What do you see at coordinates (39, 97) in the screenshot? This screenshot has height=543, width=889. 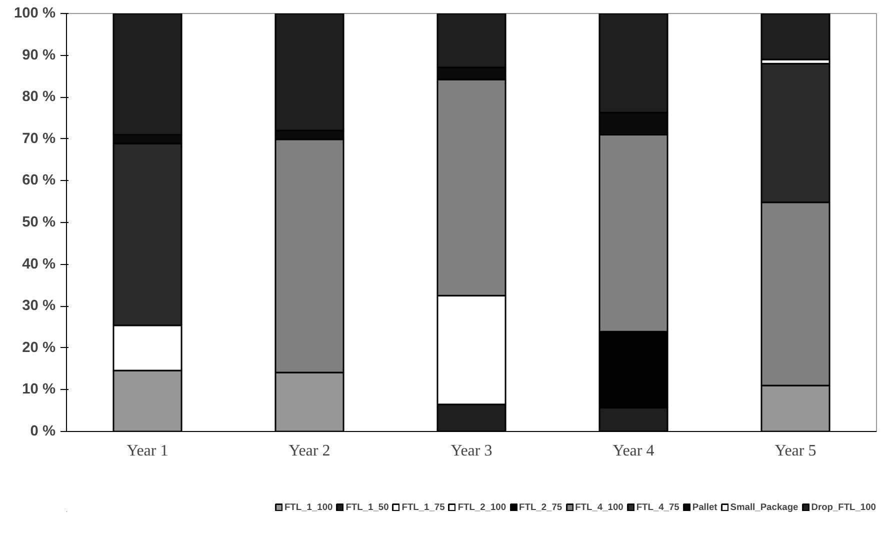 I see `y-tick-label: 80 %` at bounding box center [39, 97].